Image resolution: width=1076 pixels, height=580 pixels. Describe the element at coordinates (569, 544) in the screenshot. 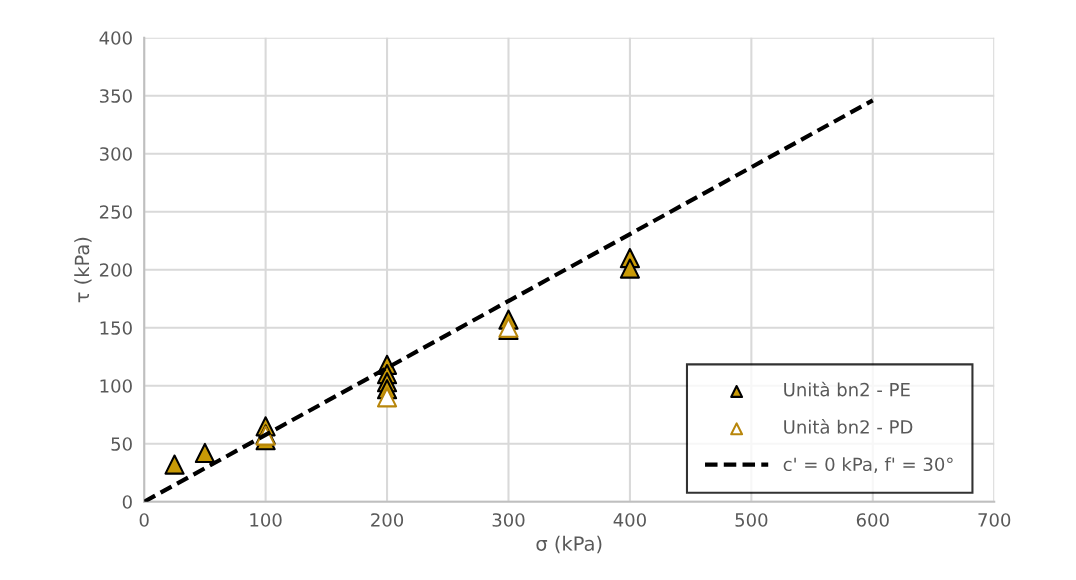

I see `x-axis-title: σ (kPa)` at that location.